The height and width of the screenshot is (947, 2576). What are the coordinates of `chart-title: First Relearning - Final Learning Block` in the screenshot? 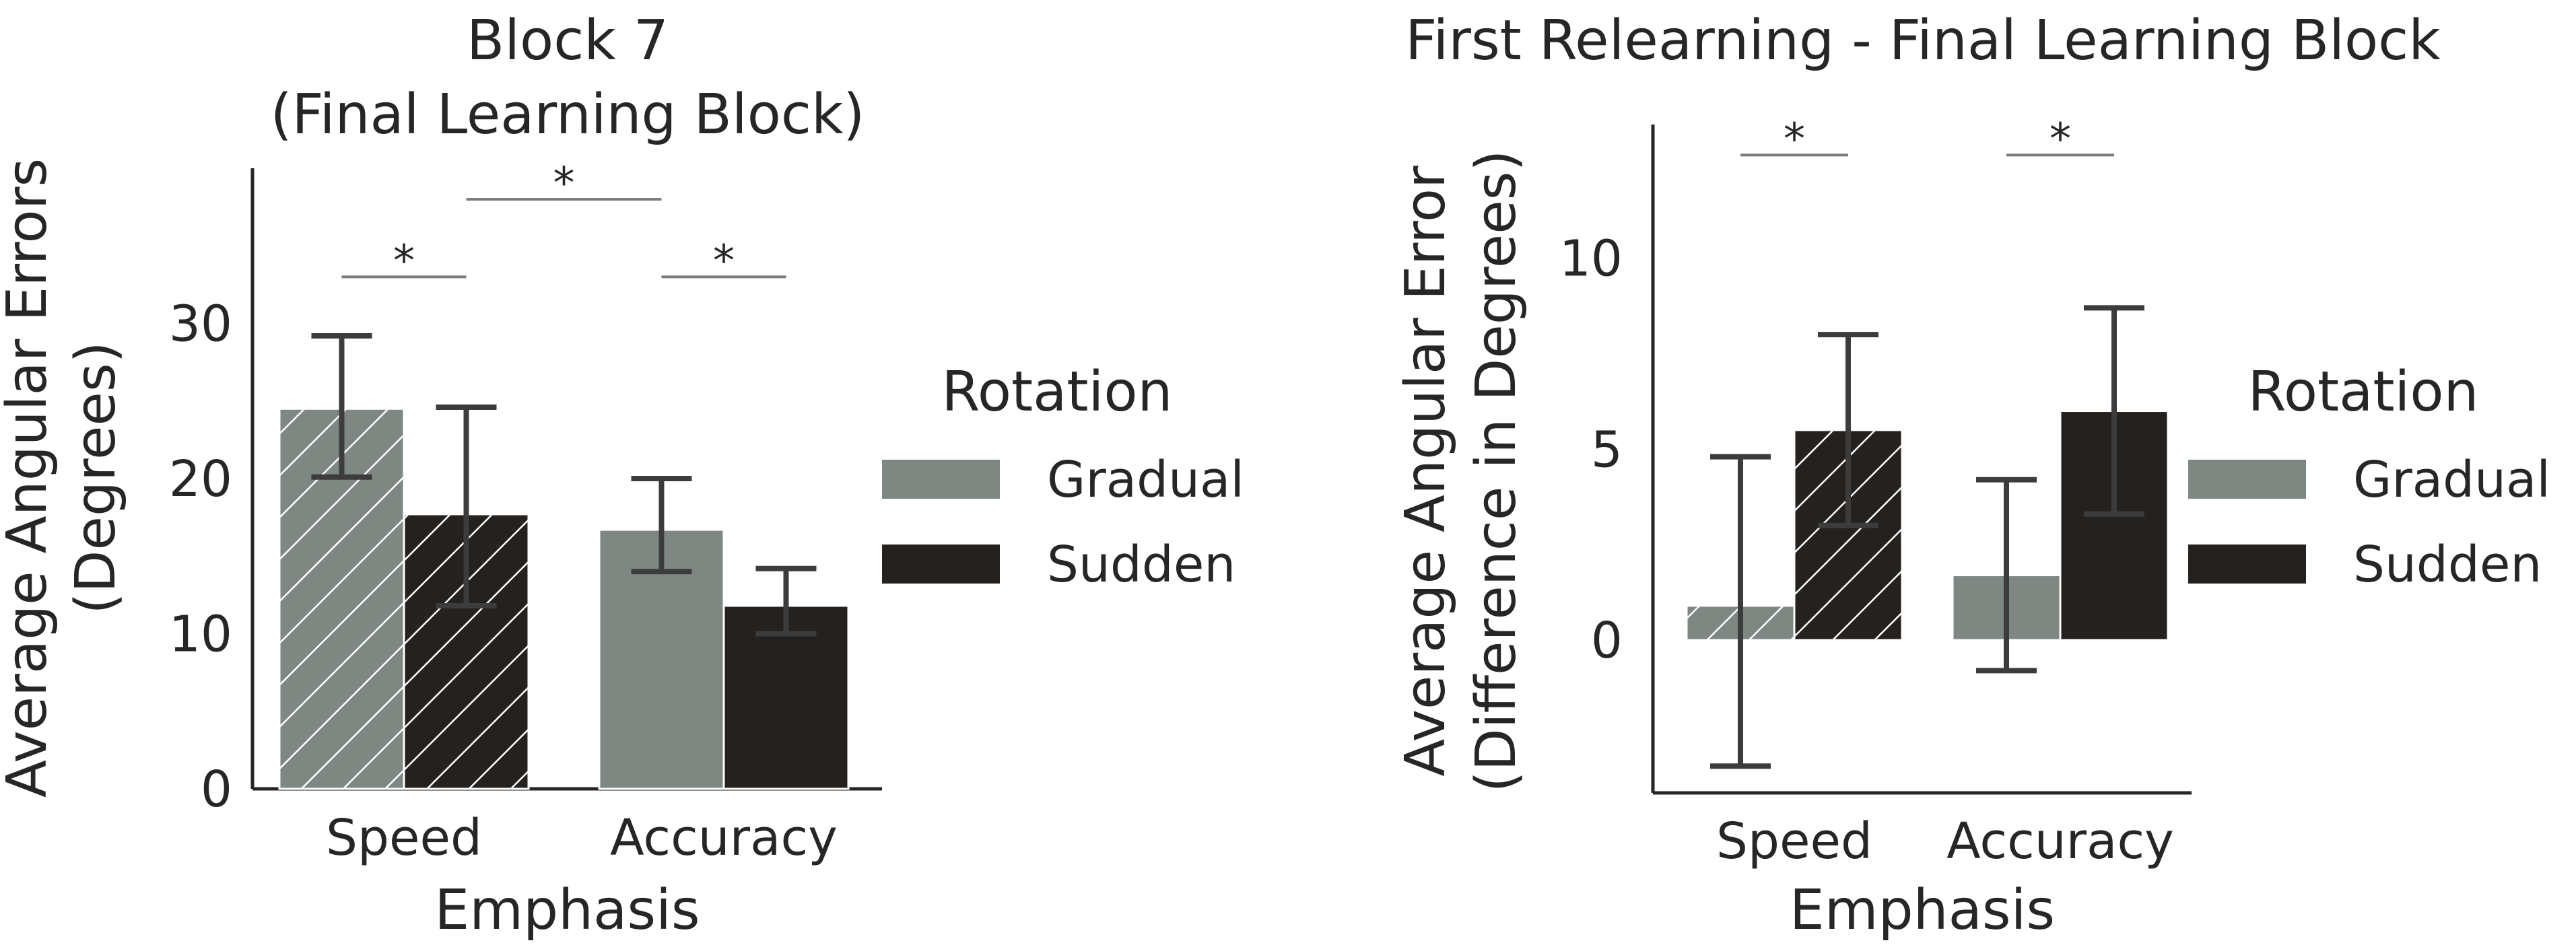 It's located at (1923, 41).